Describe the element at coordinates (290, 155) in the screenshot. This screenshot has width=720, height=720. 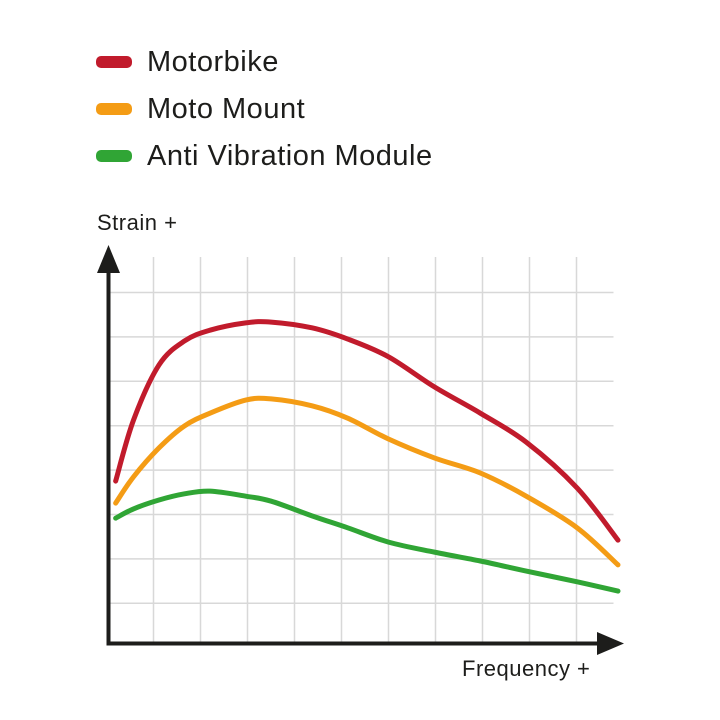
I see `legend-label-anti-vibration-module: Anti Vibration Module` at that location.